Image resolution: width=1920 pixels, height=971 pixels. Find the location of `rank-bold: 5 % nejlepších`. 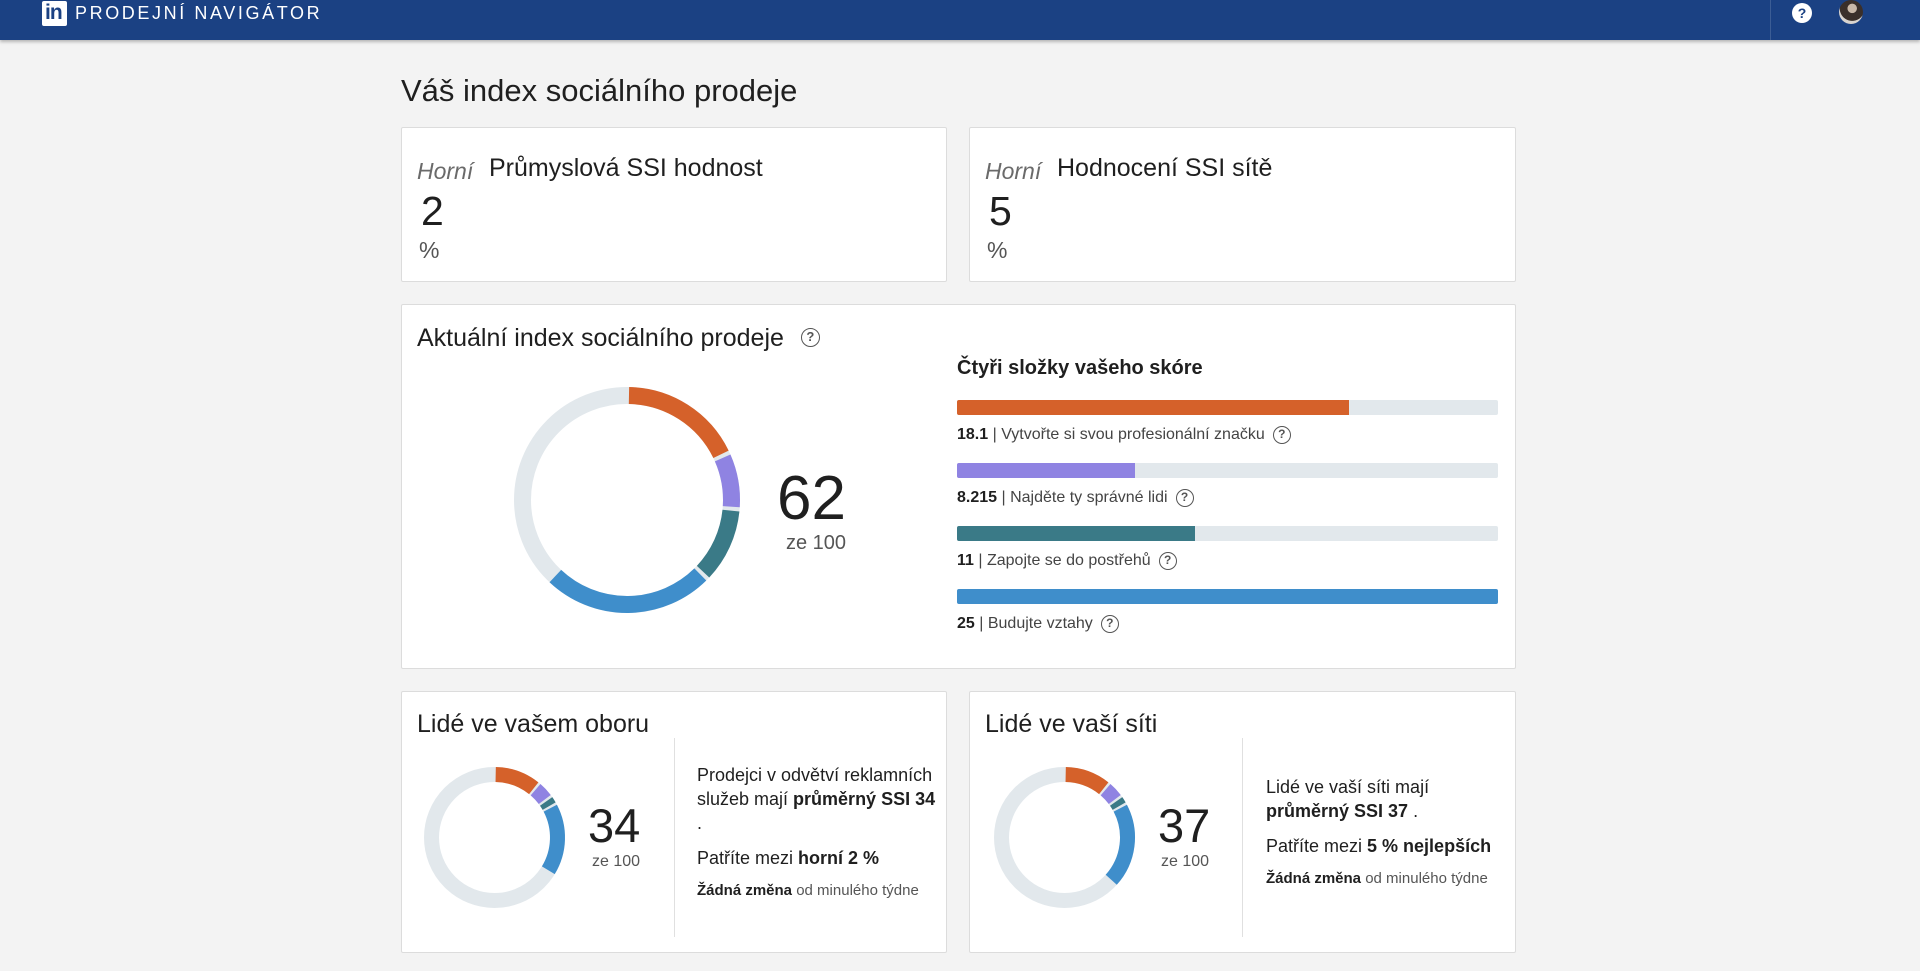

rank-bold: 5 % nejlepších is located at coordinates (1429, 846).